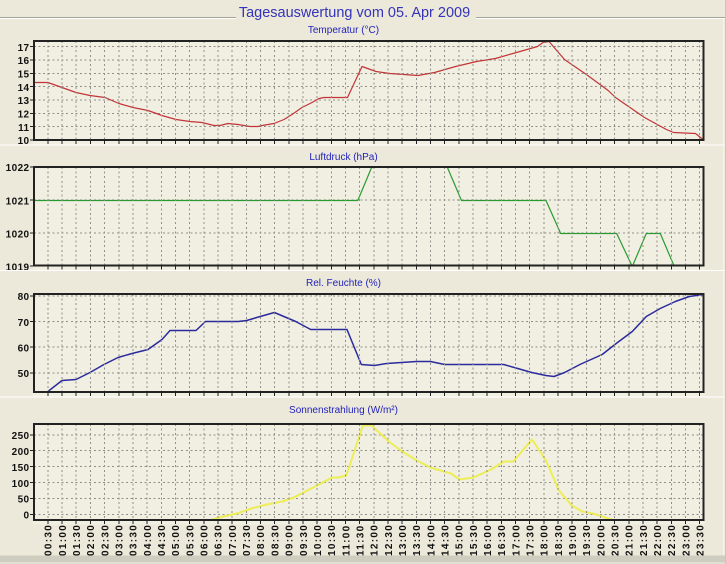 This screenshot has width=726, height=564. What do you see at coordinates (573, 540) in the screenshot?
I see `svg-text: 19:00` at bounding box center [573, 540].